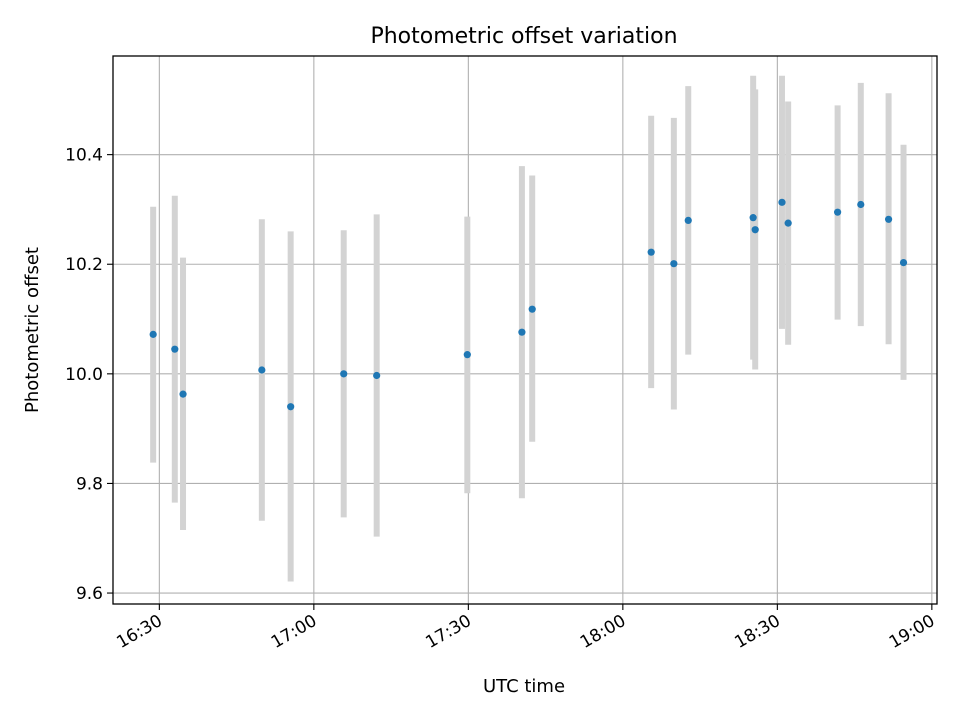 Image resolution: width=960 pixels, height=720 pixels. What do you see at coordinates (89, 484) in the screenshot?
I see `y-tick-label: 9.8` at bounding box center [89, 484].